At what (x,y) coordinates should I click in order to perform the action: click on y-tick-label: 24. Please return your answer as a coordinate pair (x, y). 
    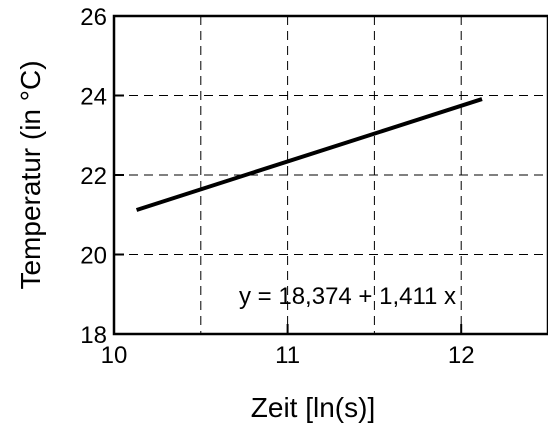
    Looking at the image, I should click on (93, 97).